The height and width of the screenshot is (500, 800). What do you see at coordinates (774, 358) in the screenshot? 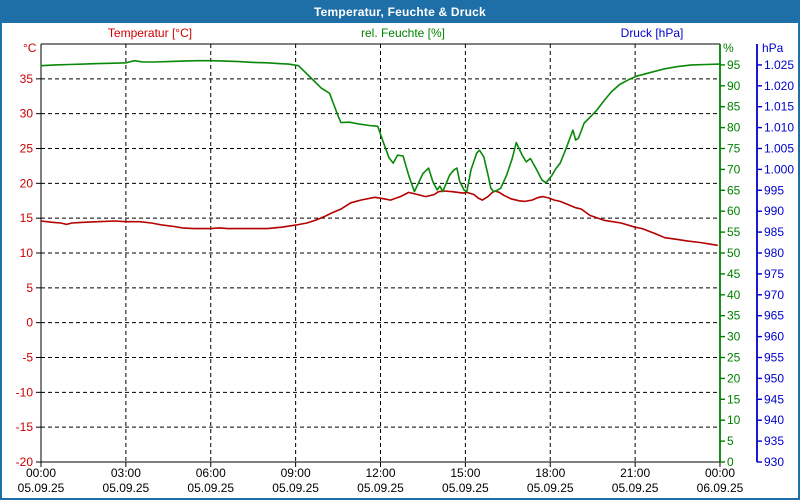
I see `pressure-tick-label: 955` at bounding box center [774, 358].